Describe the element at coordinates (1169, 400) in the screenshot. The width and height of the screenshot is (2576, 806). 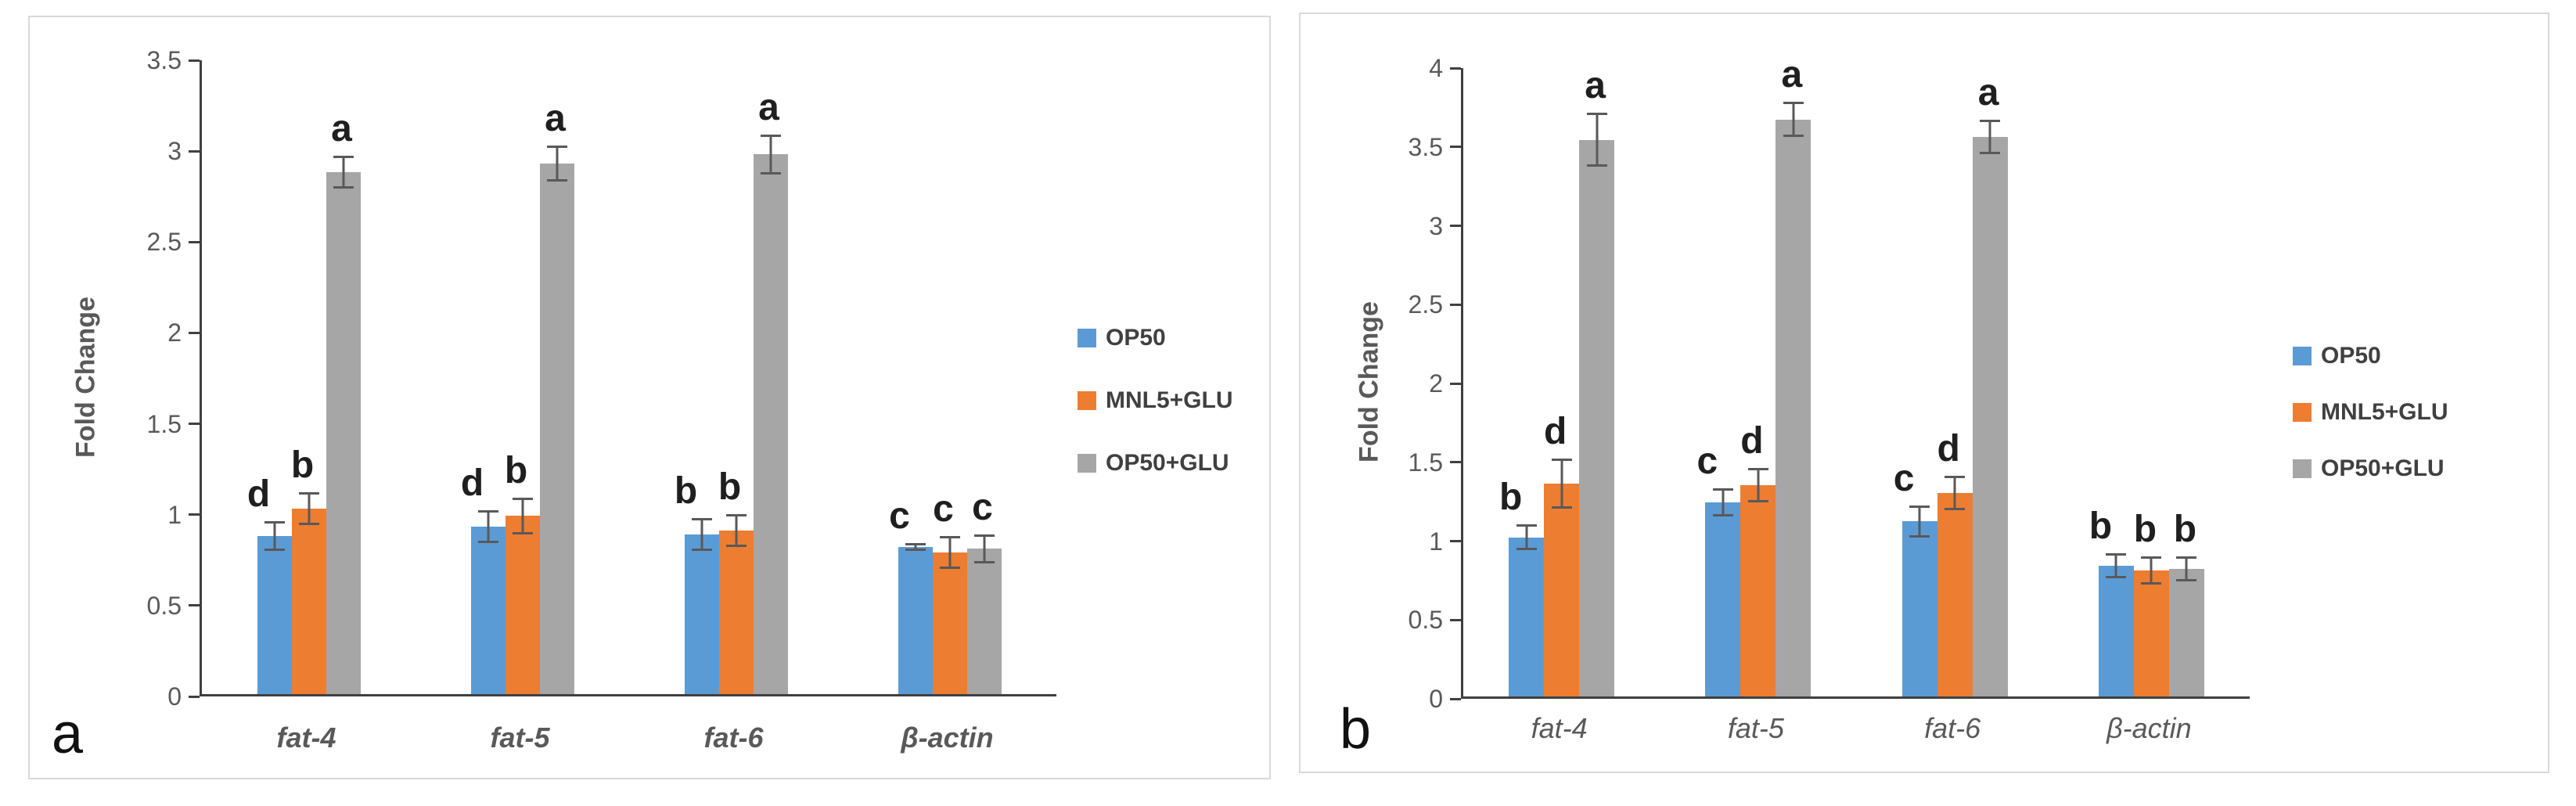
I see `legend-label: MNL5+GLU` at that location.